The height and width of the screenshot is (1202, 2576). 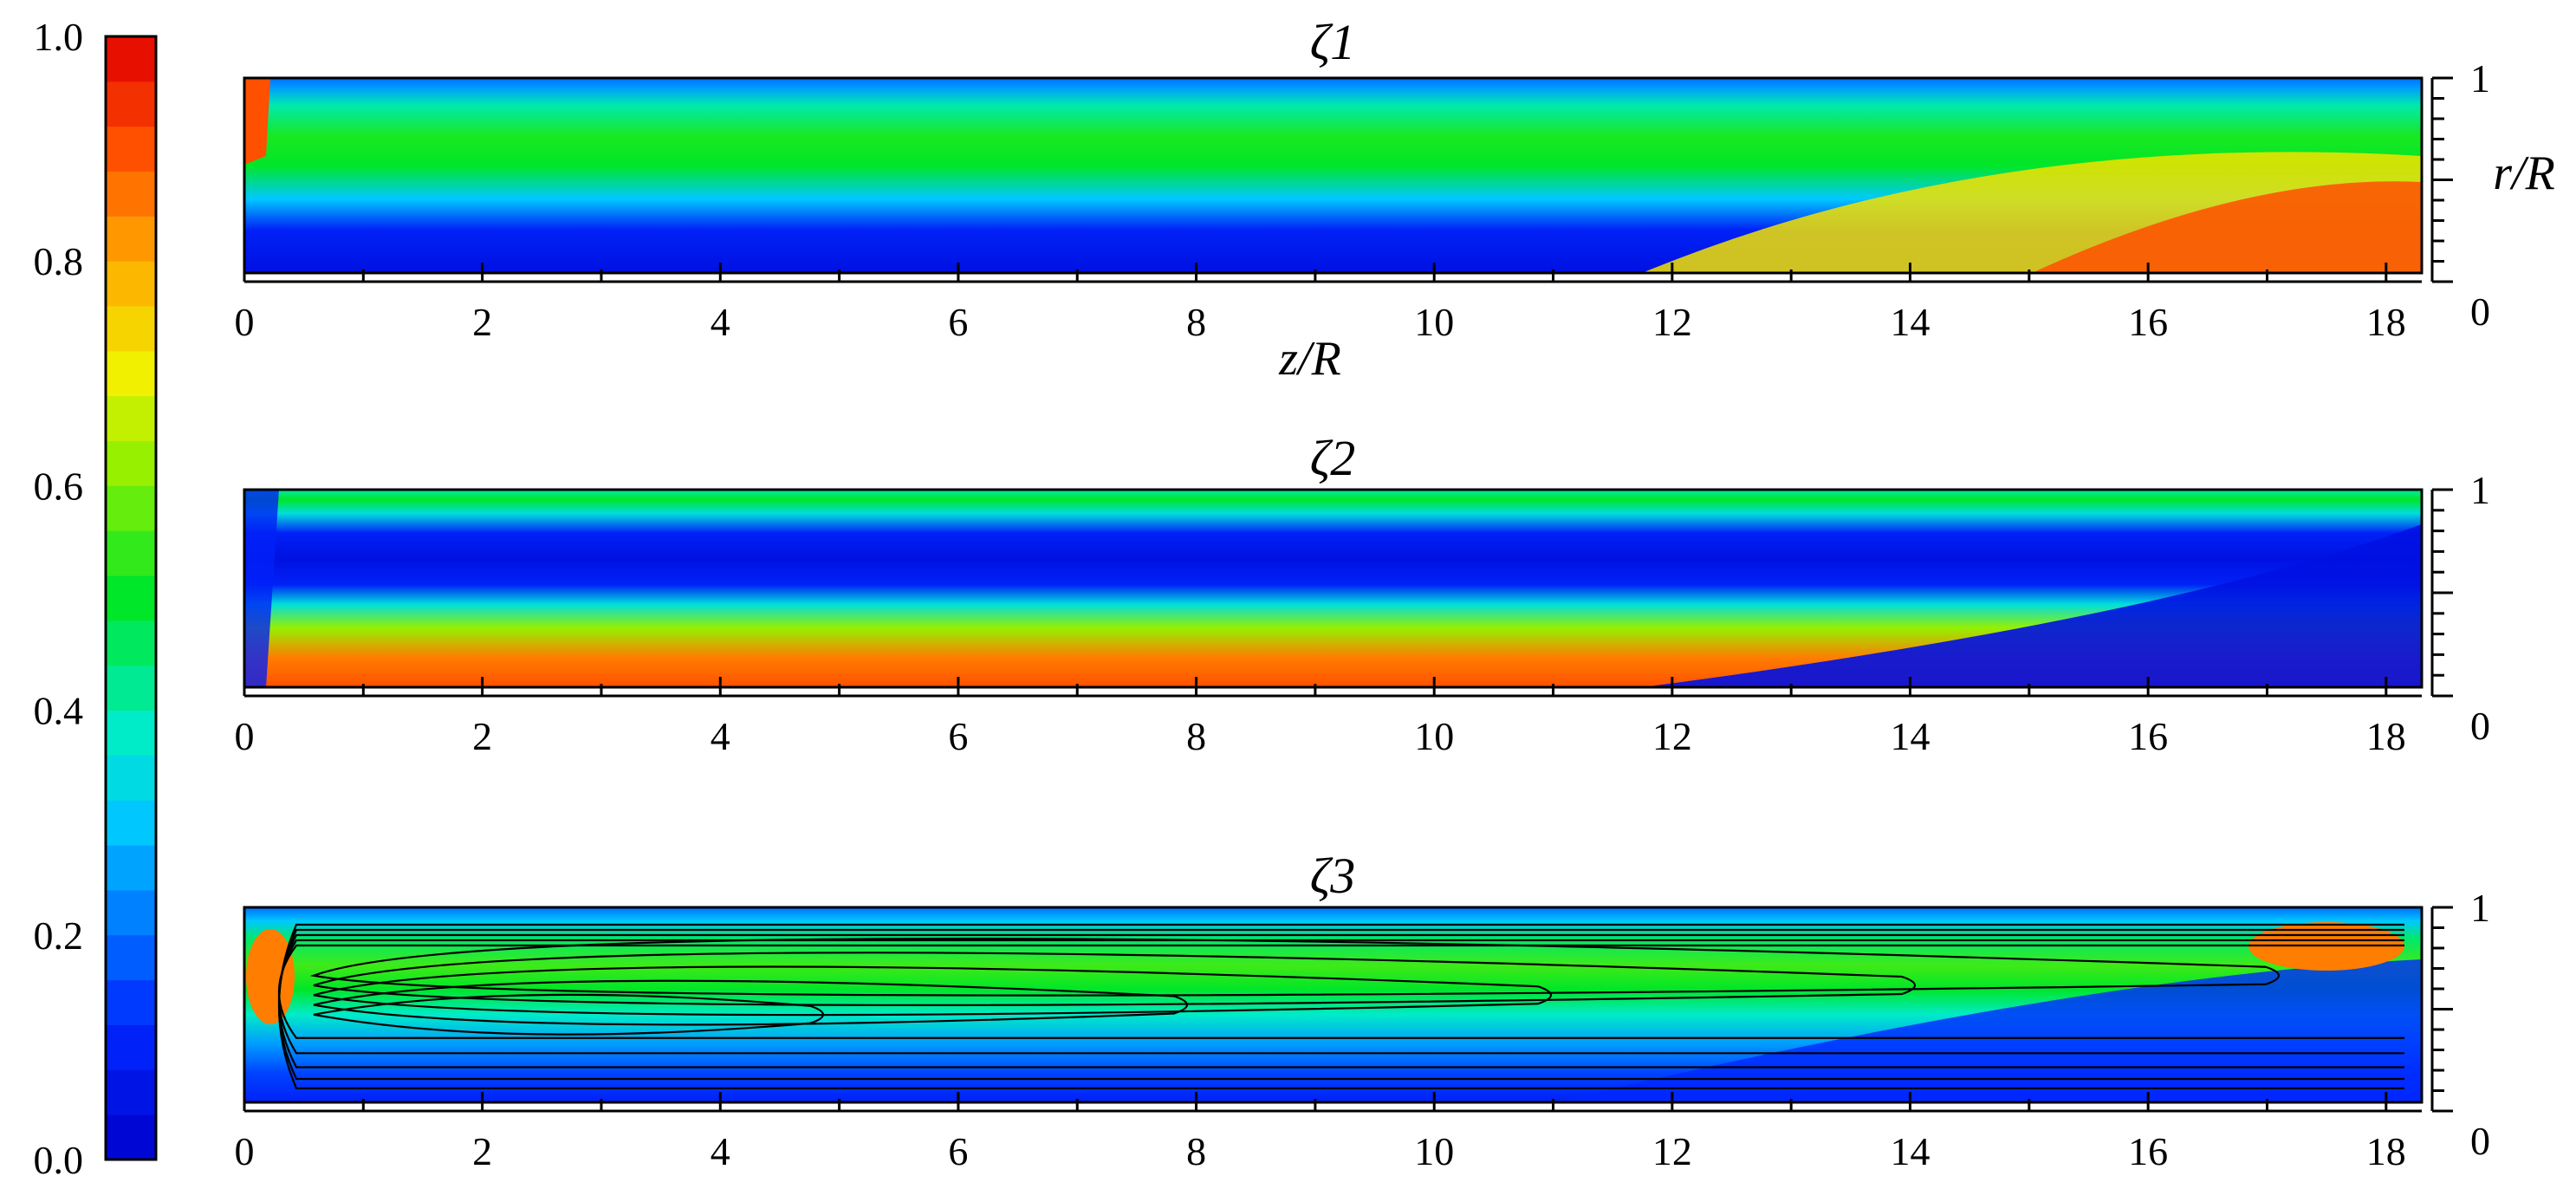 What do you see at coordinates (59, 935) in the screenshot?
I see `colorbar-tick-label: 0.2` at bounding box center [59, 935].